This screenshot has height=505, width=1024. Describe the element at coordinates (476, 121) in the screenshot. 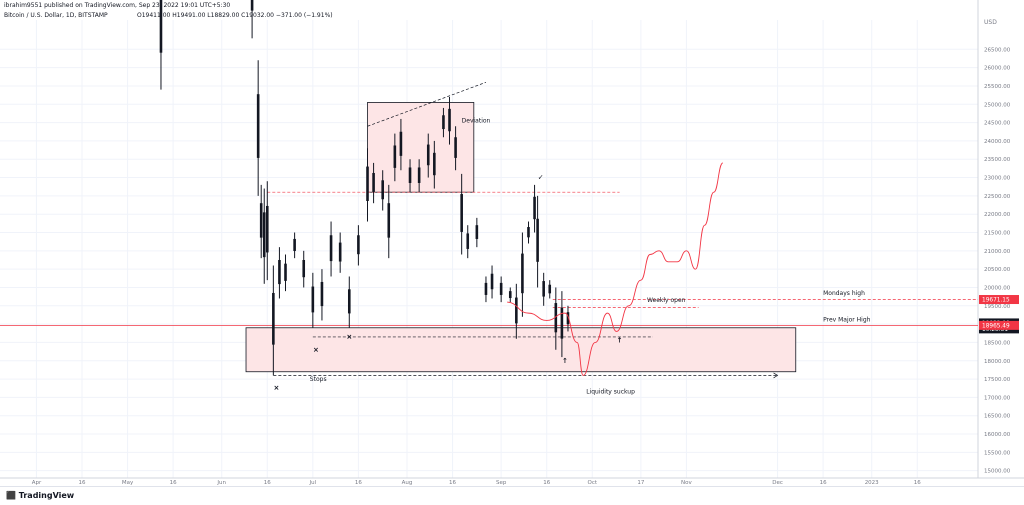

I see `deviation-label: Deviation` at that location.